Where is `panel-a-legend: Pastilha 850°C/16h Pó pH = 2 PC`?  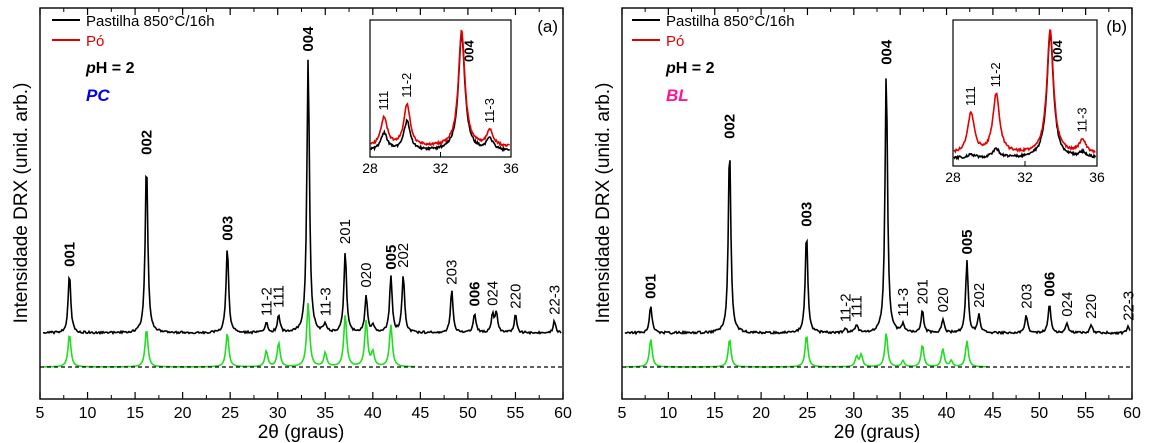
panel-a-legend: Pastilha 850°C/16h Pó pH = 2 PC is located at coordinates (133, 59).